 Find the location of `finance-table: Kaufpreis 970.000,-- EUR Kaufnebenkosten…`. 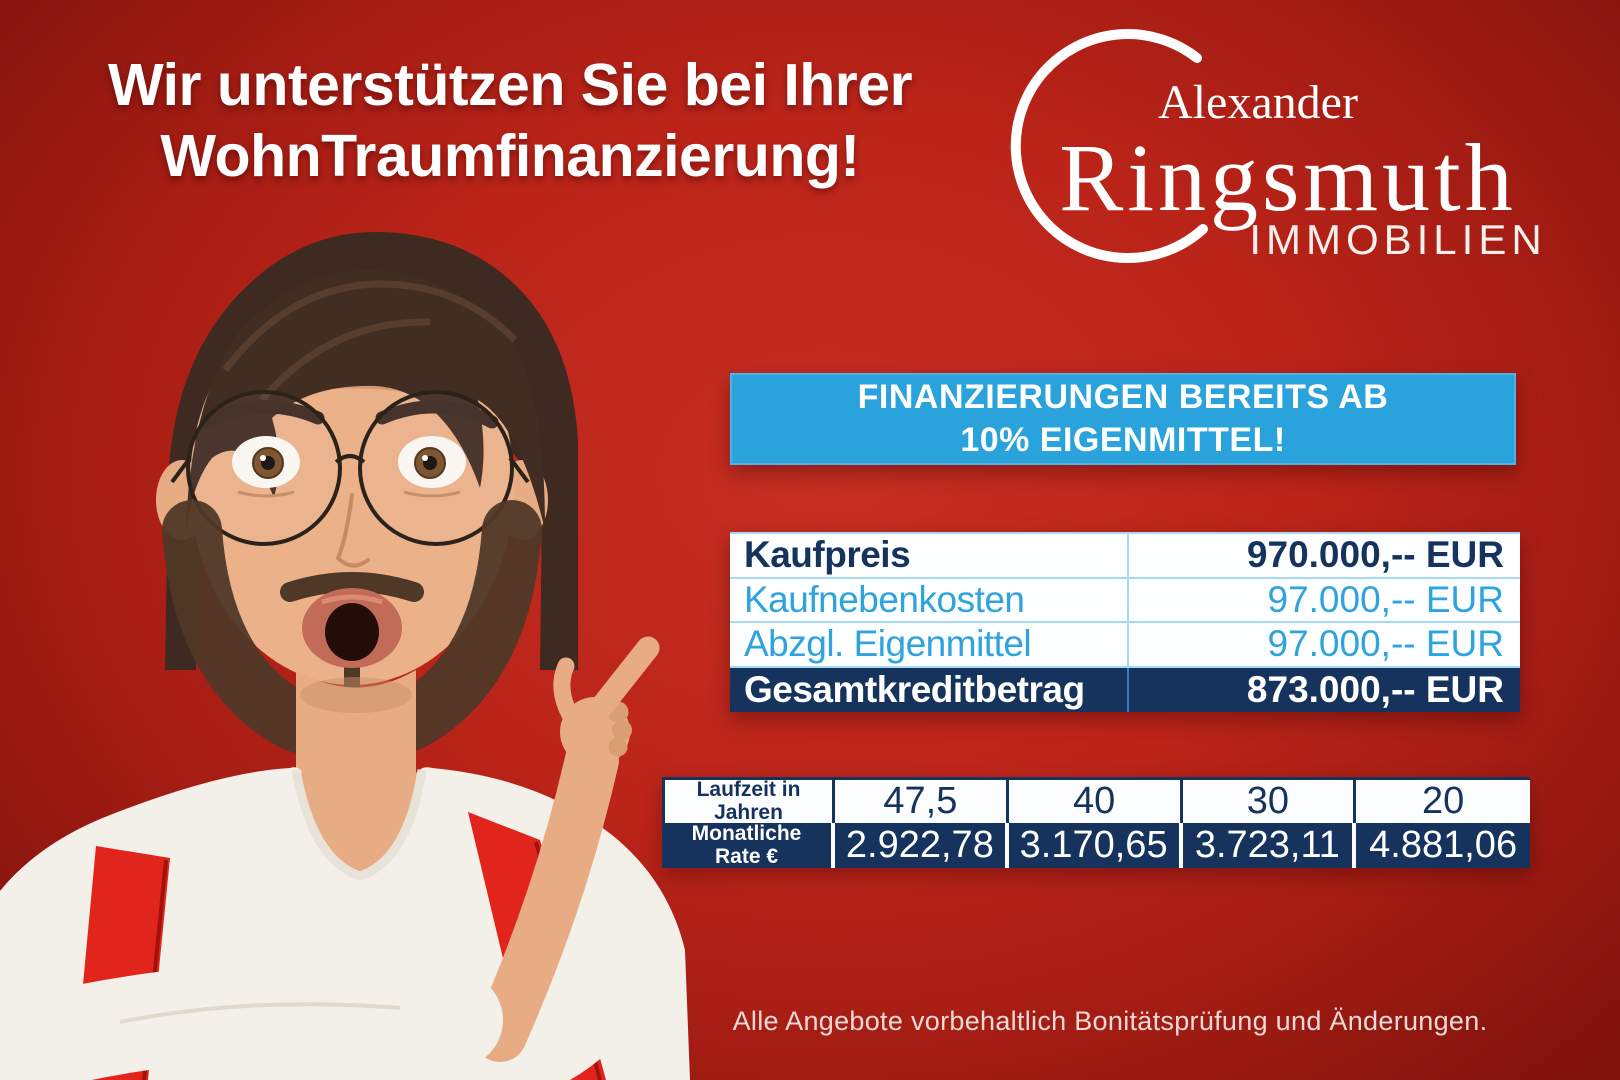

finance-table: Kaufpreis 970.000,-- EUR Kaufnebenkosten… is located at coordinates (1125, 622).